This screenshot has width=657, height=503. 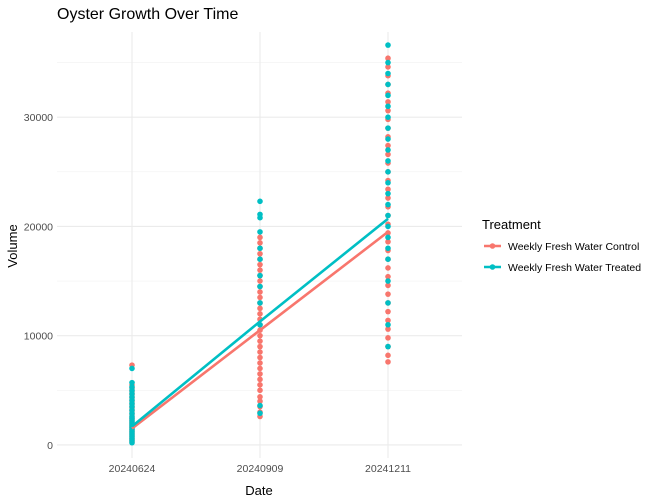 What do you see at coordinates (12, 245) in the screenshot?
I see `y-axis-title: Volume` at bounding box center [12, 245].